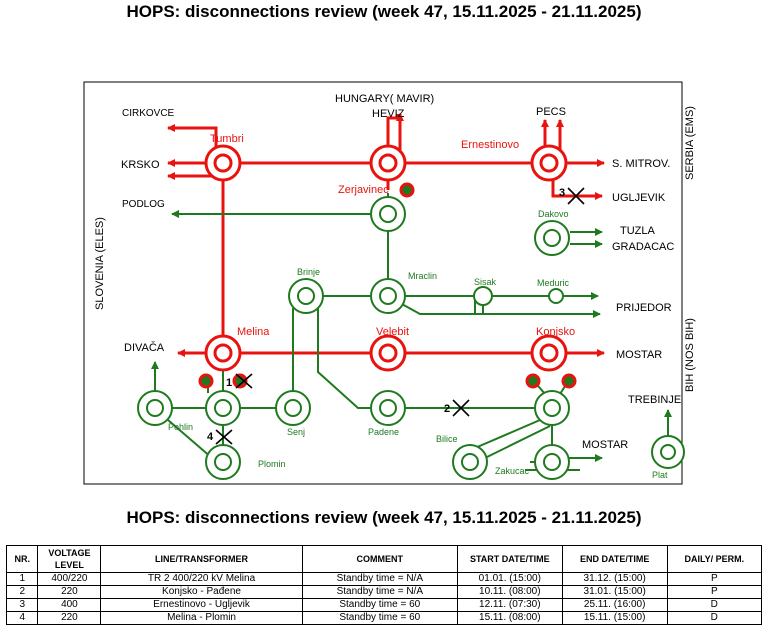  Describe the element at coordinates (363, 190) in the screenshot. I see `label-zerjavinec: Zerjavinec` at that location.